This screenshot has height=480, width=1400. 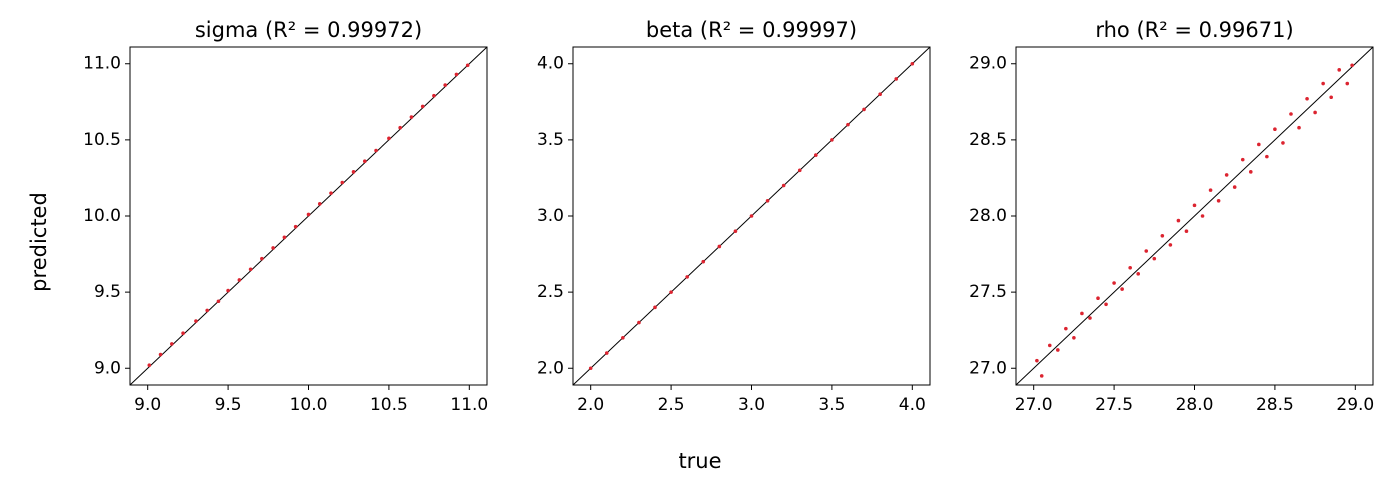 What do you see at coordinates (469, 405) in the screenshot?
I see `x-tick-label: 11.0` at bounding box center [469, 405].